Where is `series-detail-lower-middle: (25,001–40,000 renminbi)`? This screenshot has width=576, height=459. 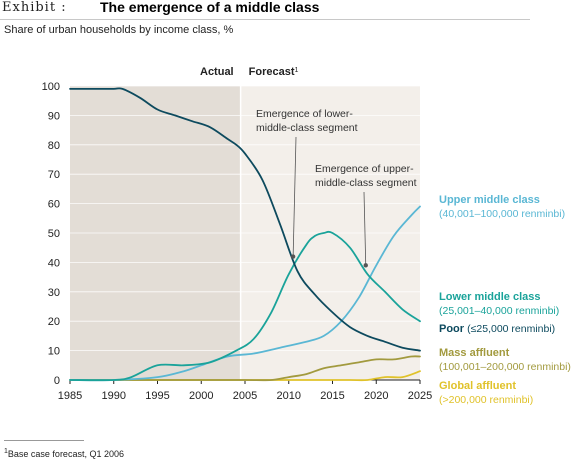
series-detail-lower-middle: (25,001–40,000 renminbi) is located at coordinates (499, 311).